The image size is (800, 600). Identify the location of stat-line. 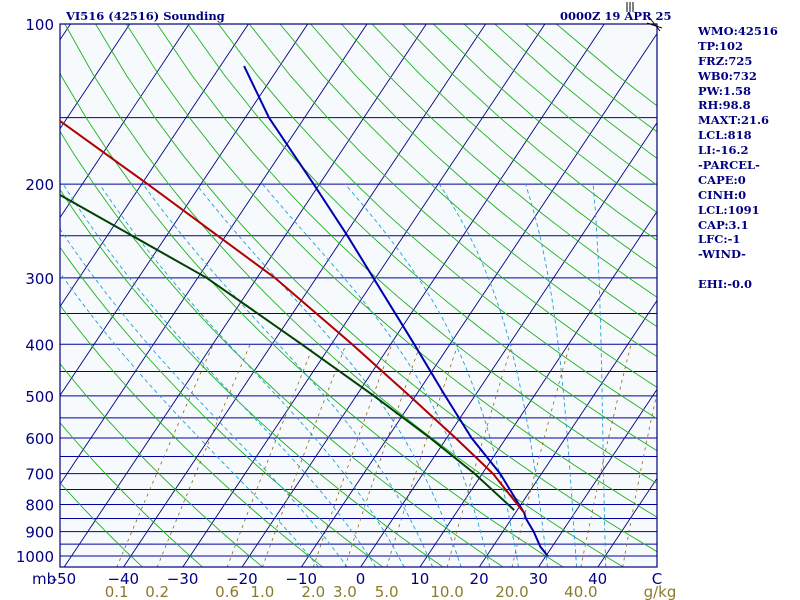
(748, 269).